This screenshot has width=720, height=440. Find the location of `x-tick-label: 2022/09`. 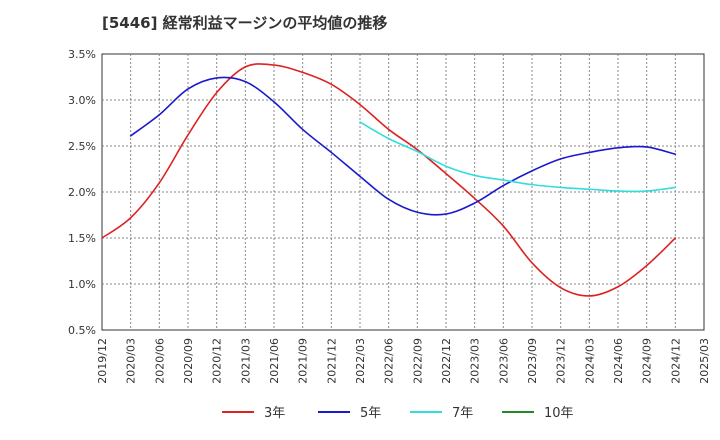

x-tick-label: 2022/09 is located at coordinates (417, 361).